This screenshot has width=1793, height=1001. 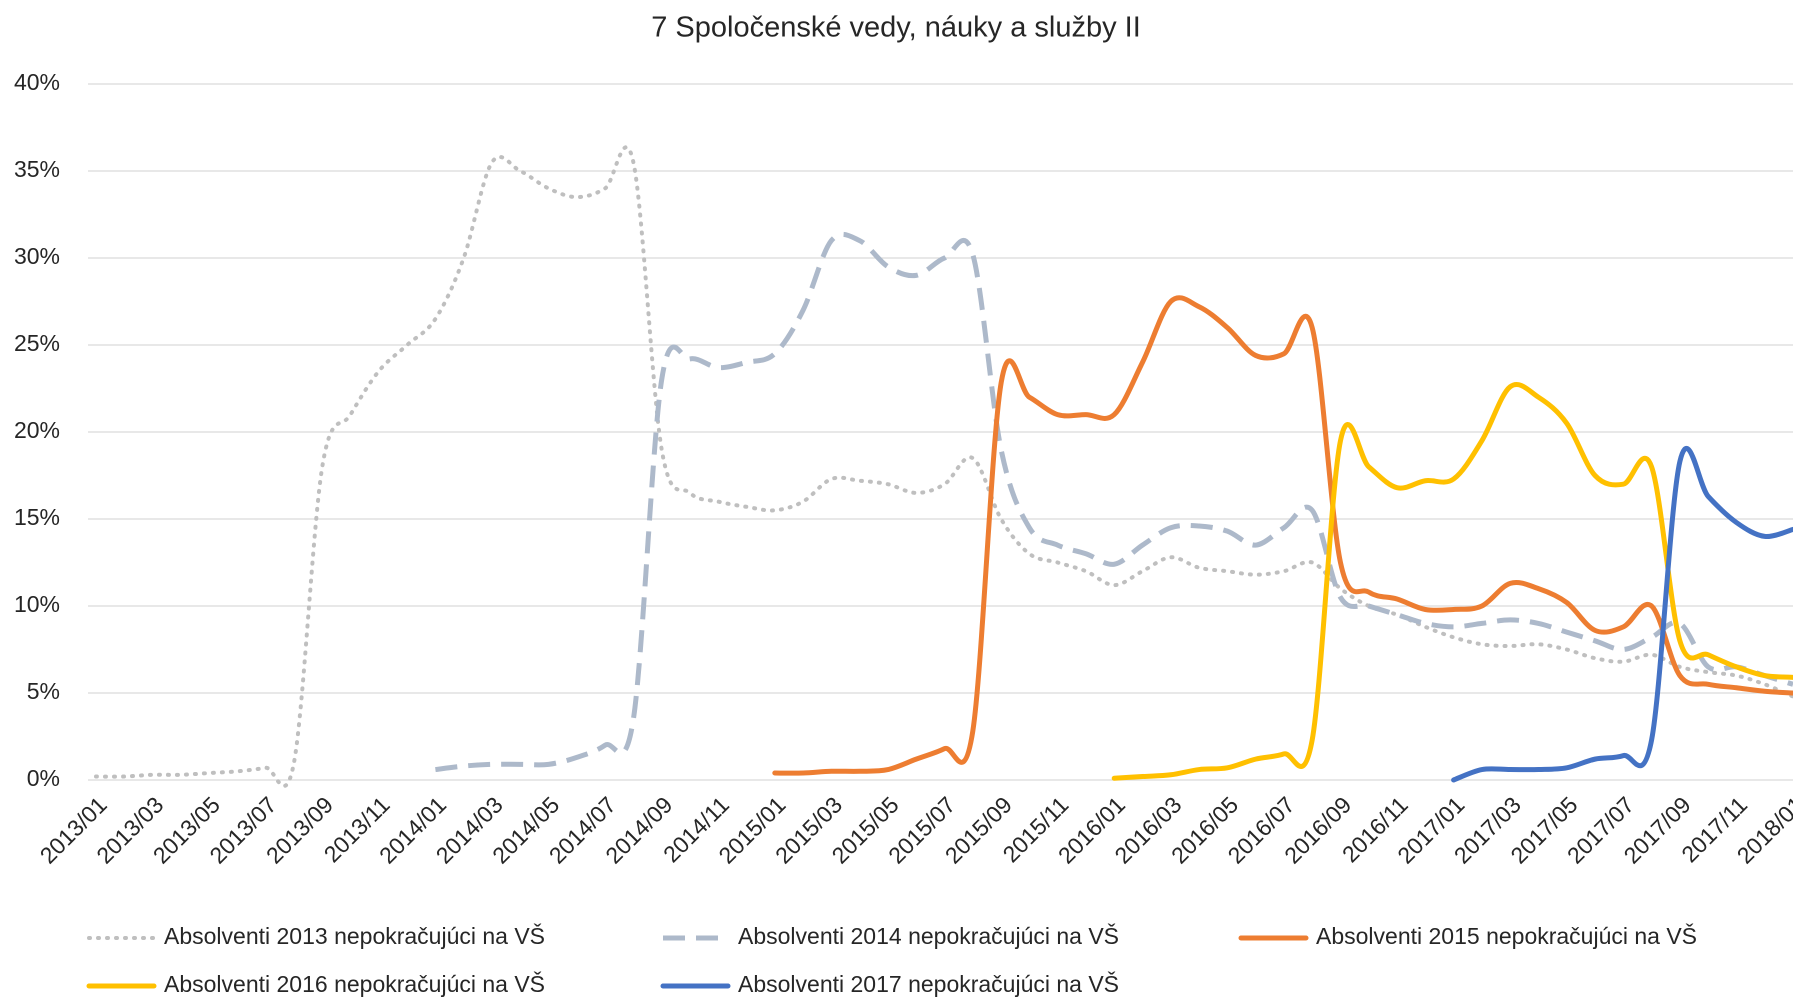 I want to click on legend-label: Absolventi 2015 nepokračujúci na VŠ, so click(x=1506, y=935).